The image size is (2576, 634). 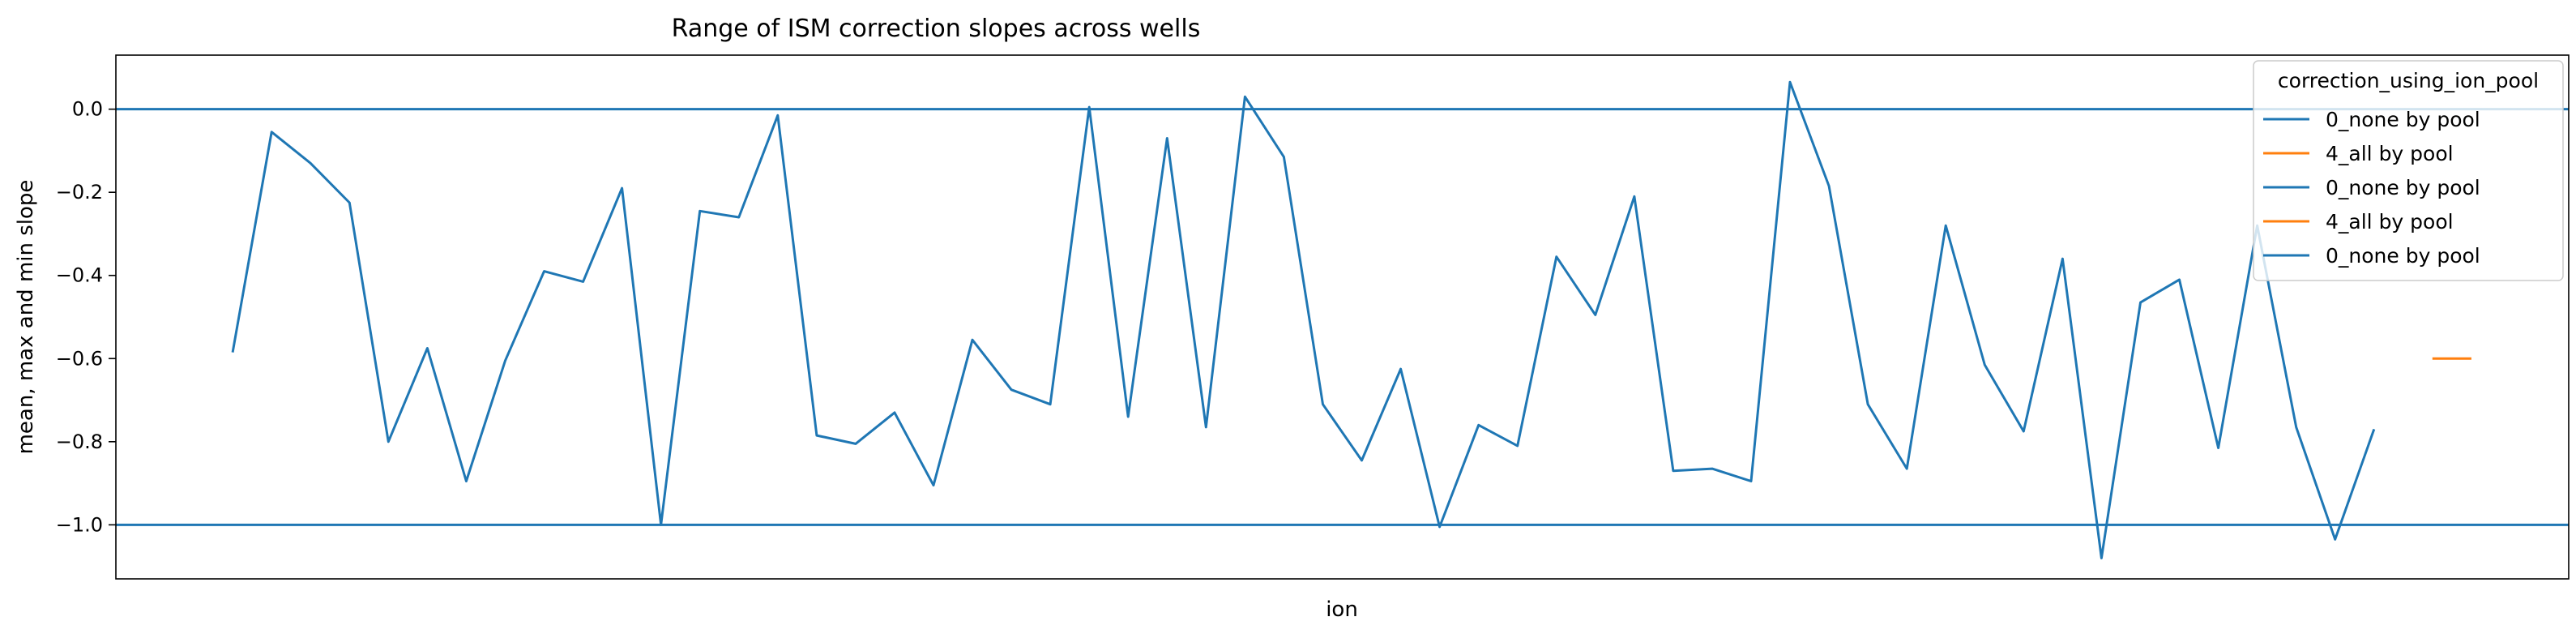 I want to click on y-tick-label: −1.0, so click(x=79, y=524).